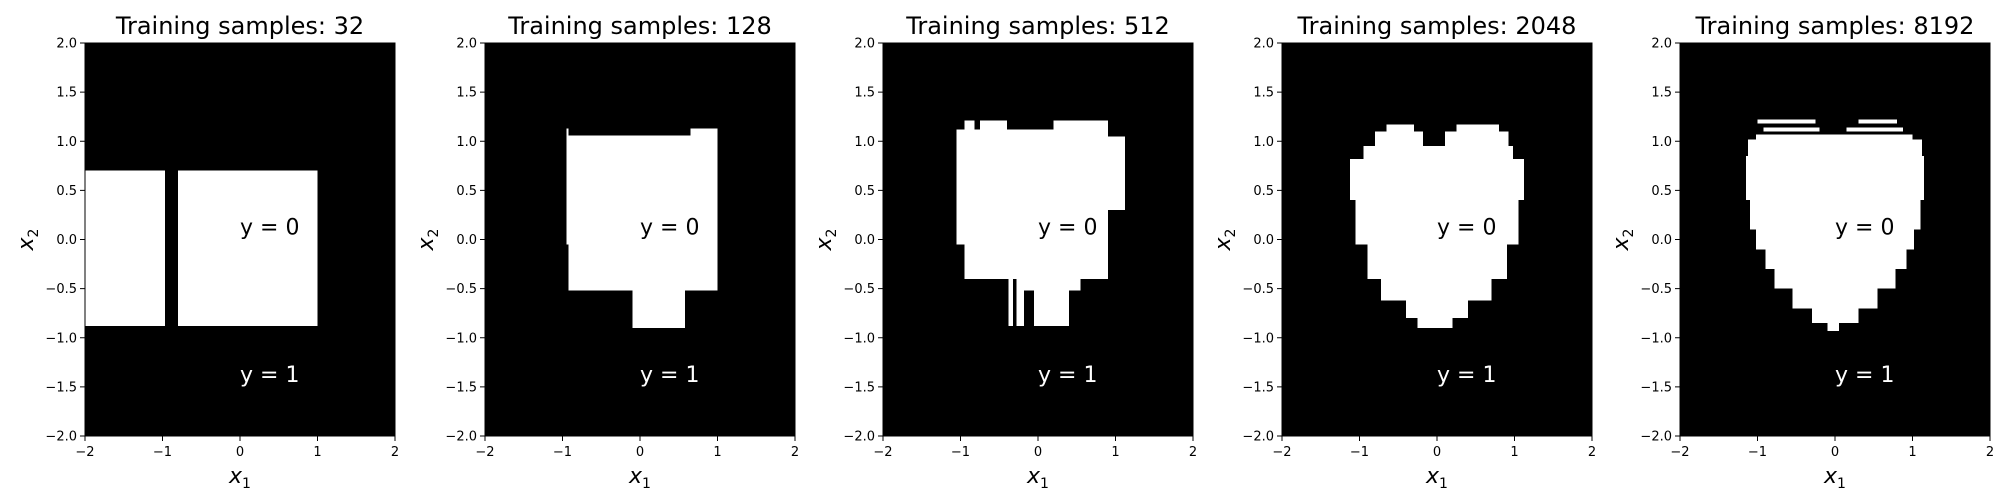 The height and width of the screenshot is (500, 2000). Describe the element at coordinates (1835, 26) in the screenshot. I see `subplot-title: Training samples: 8192` at that location.